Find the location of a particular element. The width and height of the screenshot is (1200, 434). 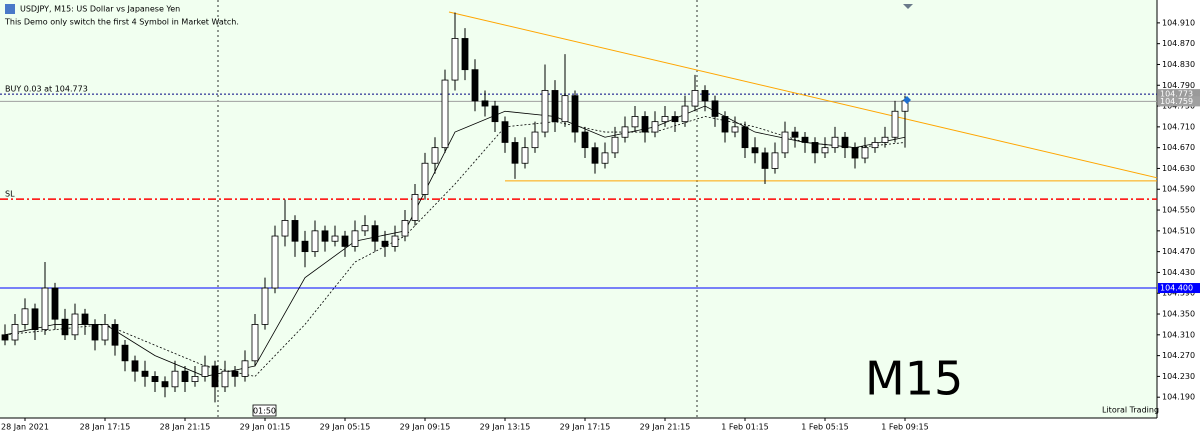

x-tick-label: 1 Feb 05:15 is located at coordinates (824, 427).